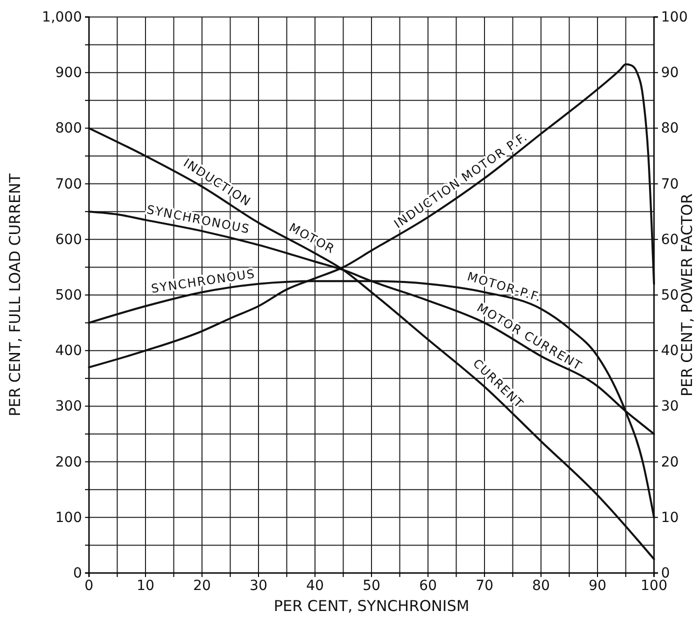 The image size is (700, 621). Describe the element at coordinates (670, 73) in the screenshot. I see `y2-tick-label: 90` at that location.